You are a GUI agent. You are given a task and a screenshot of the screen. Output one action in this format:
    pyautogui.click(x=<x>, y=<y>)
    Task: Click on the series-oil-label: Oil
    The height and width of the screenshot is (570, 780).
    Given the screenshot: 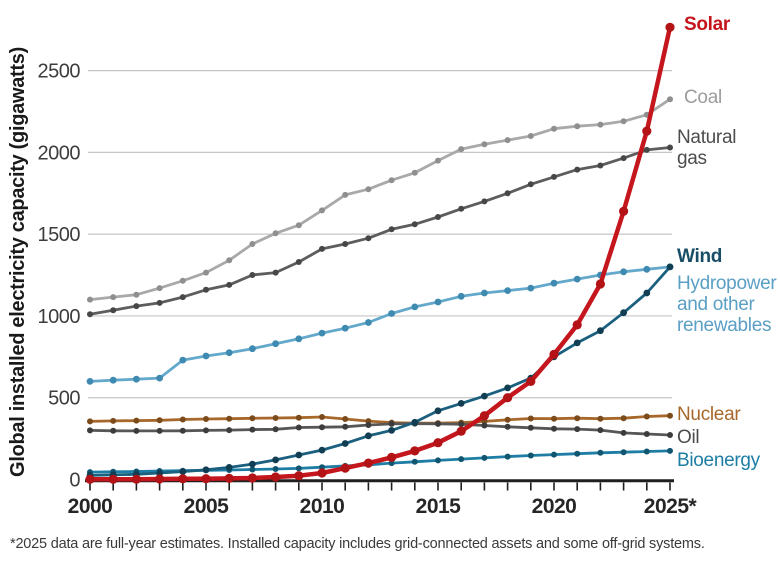 What is the action you would take?
    pyautogui.click(x=688, y=437)
    